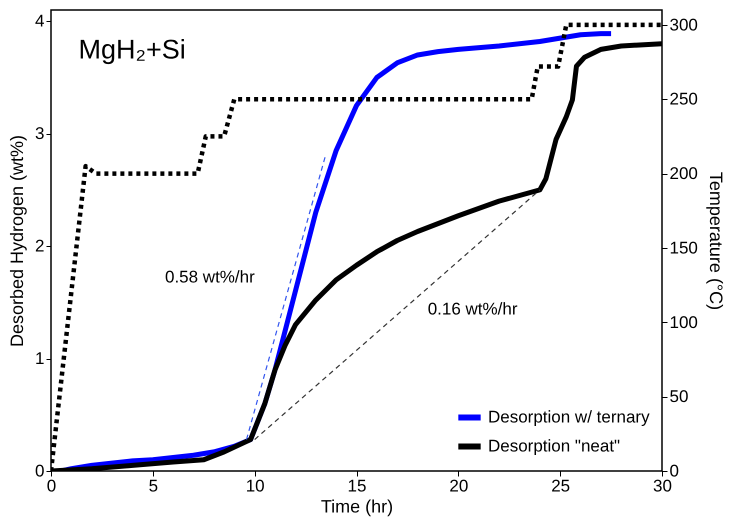 The height and width of the screenshot is (522, 732). What do you see at coordinates (560, 486) in the screenshot?
I see `x-tick-label: 25` at bounding box center [560, 486].